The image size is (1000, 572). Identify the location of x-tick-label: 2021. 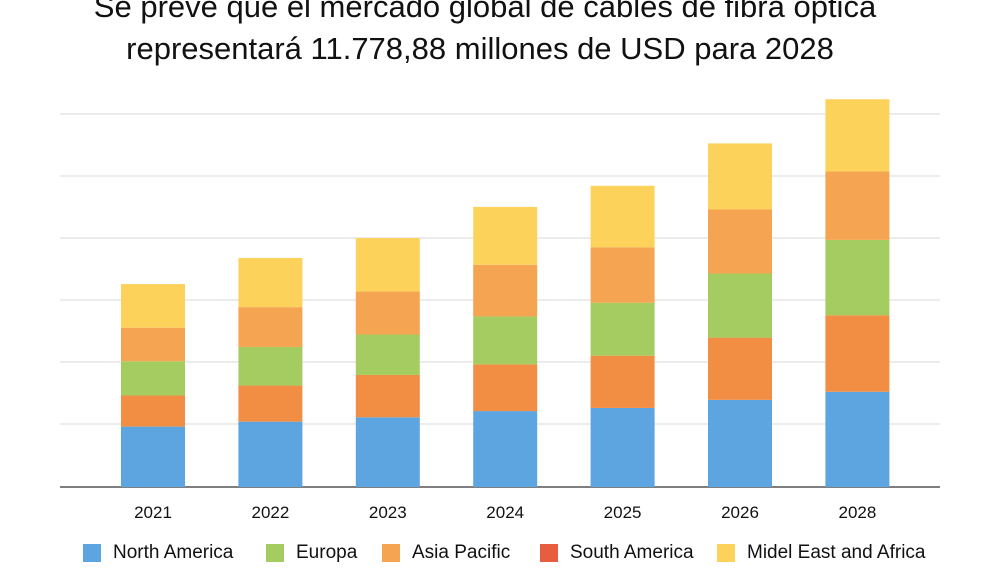
(153, 512).